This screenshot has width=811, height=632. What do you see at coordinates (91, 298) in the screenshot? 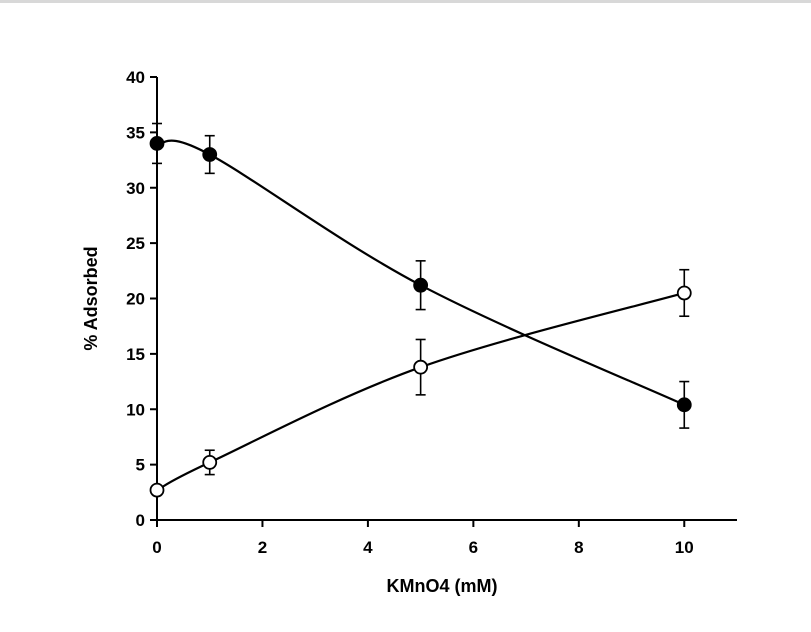
I see `y-axis-title: % Adsorbed` at bounding box center [91, 298].